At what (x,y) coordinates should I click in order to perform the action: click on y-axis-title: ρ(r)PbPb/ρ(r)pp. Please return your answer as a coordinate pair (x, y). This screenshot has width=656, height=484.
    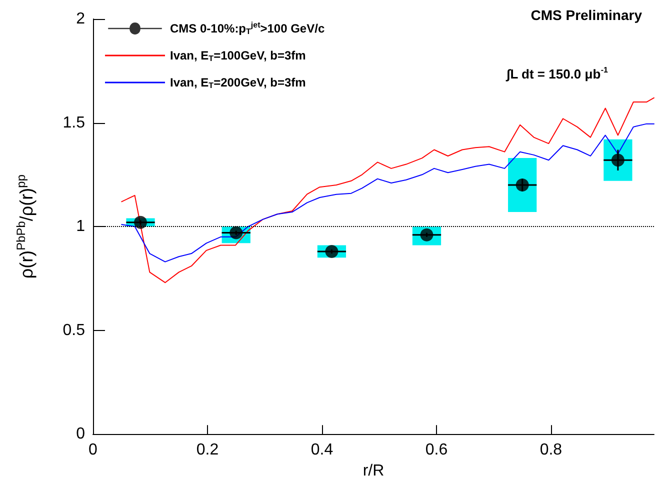
    Looking at the image, I should click on (25, 226).